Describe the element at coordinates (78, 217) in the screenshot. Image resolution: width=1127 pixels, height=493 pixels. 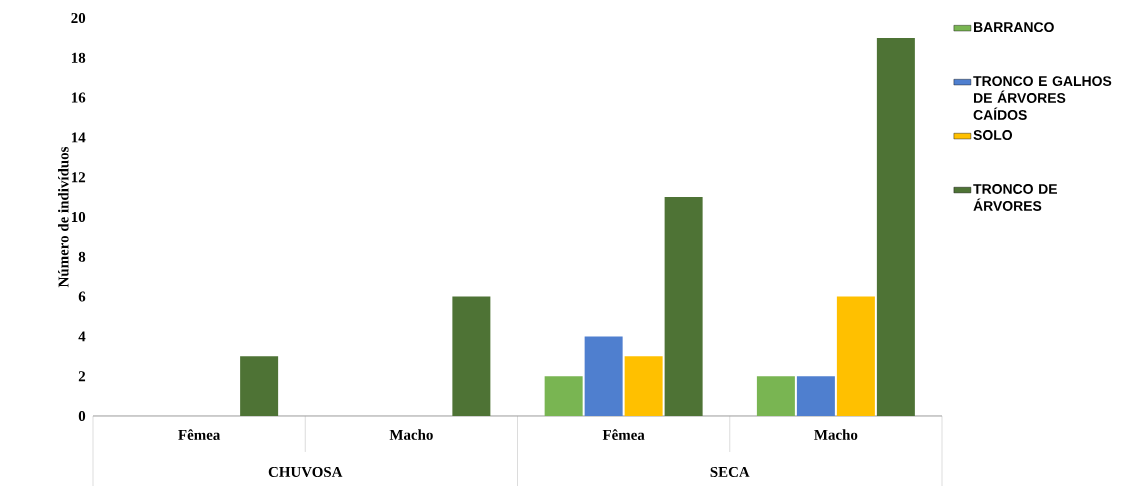
I see `y-tick-label: 10` at that location.